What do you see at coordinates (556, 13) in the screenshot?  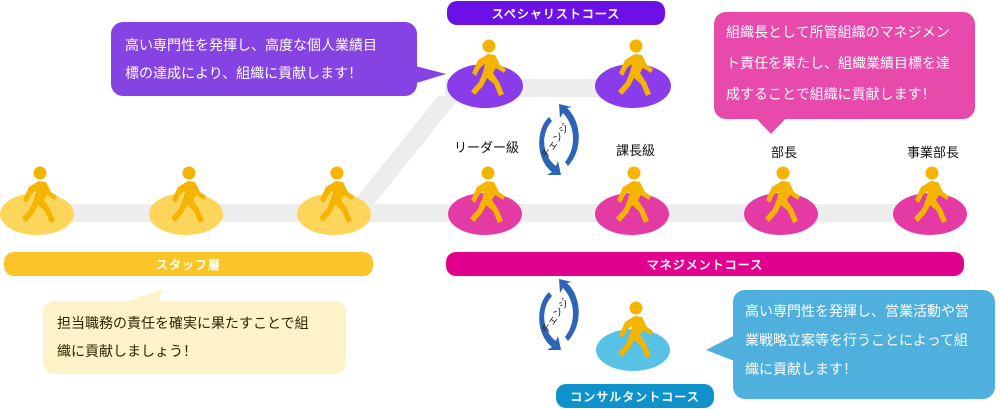 I see `specialist-course-bar: スペシャリストコース` at bounding box center [556, 13].